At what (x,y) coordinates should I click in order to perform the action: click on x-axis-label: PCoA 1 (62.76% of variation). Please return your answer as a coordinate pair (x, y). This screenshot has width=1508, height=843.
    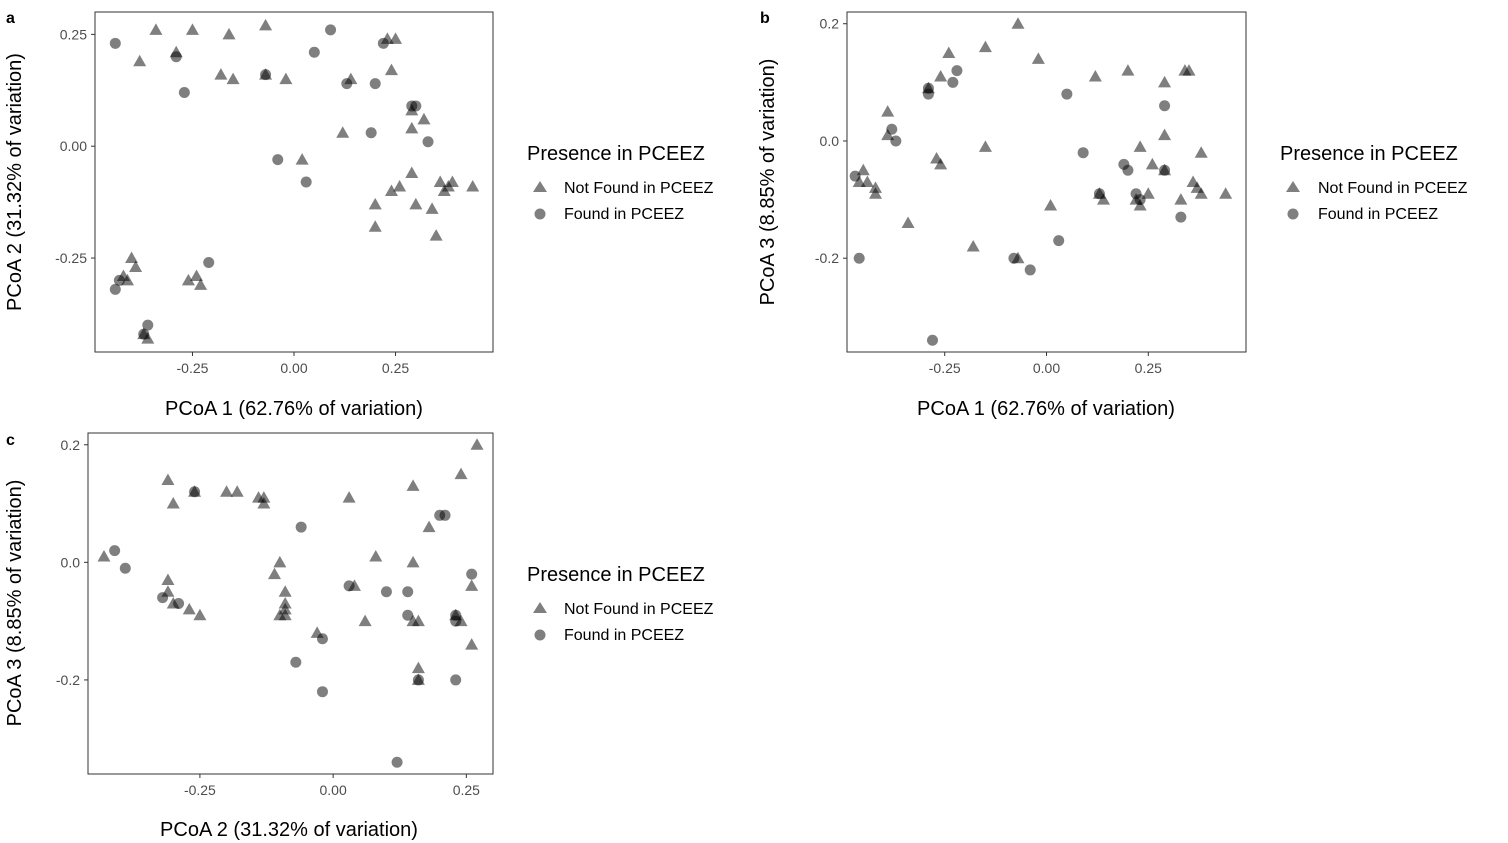
    Looking at the image, I should click on (1046, 409).